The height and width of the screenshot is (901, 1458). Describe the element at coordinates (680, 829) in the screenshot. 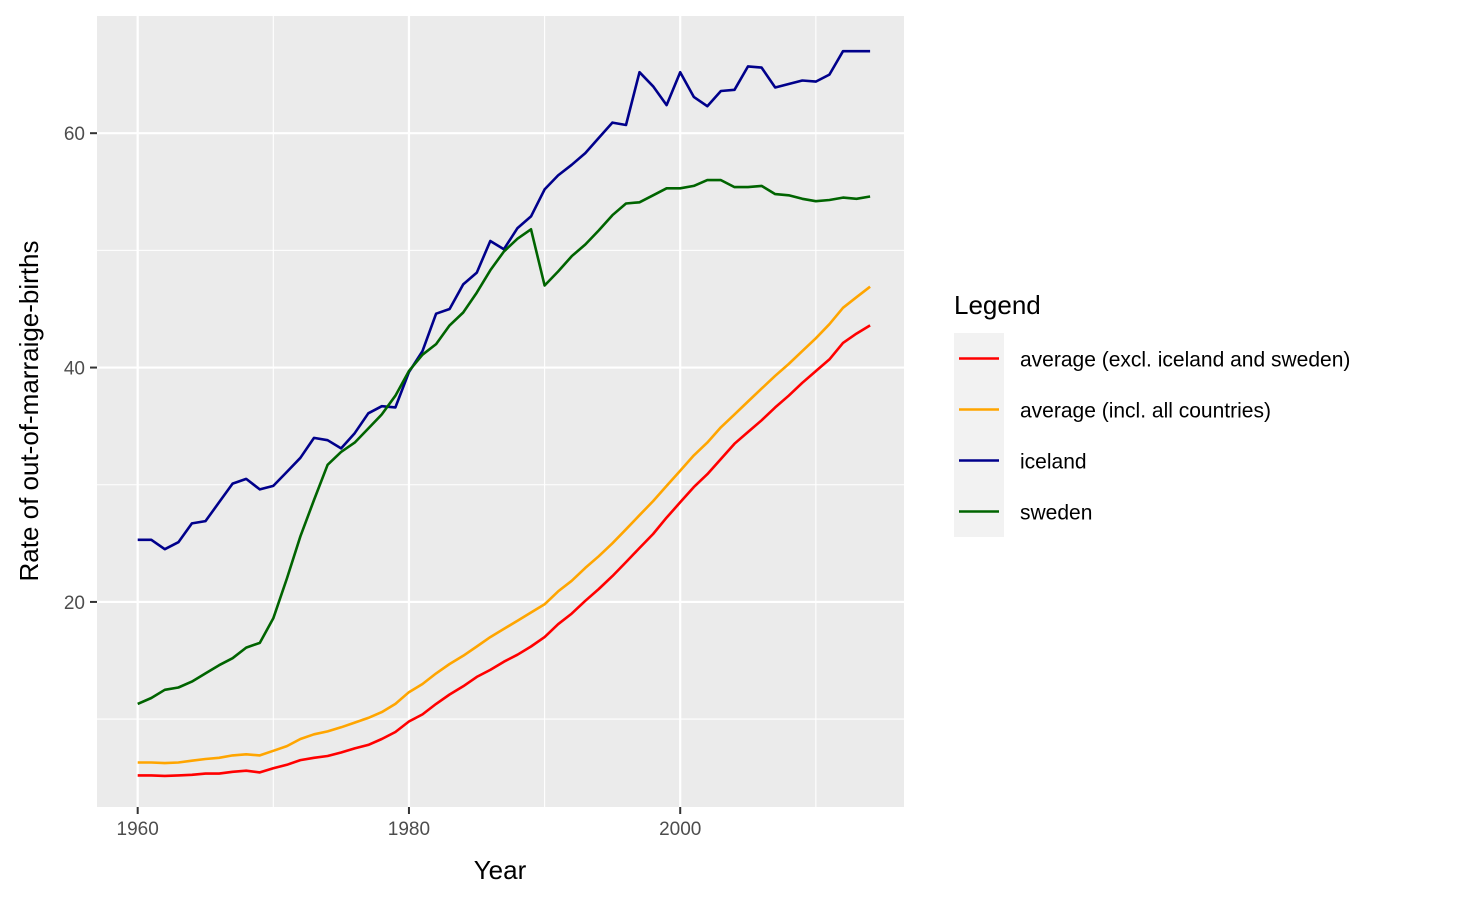

I see `x-tick-label: 2000` at that location.